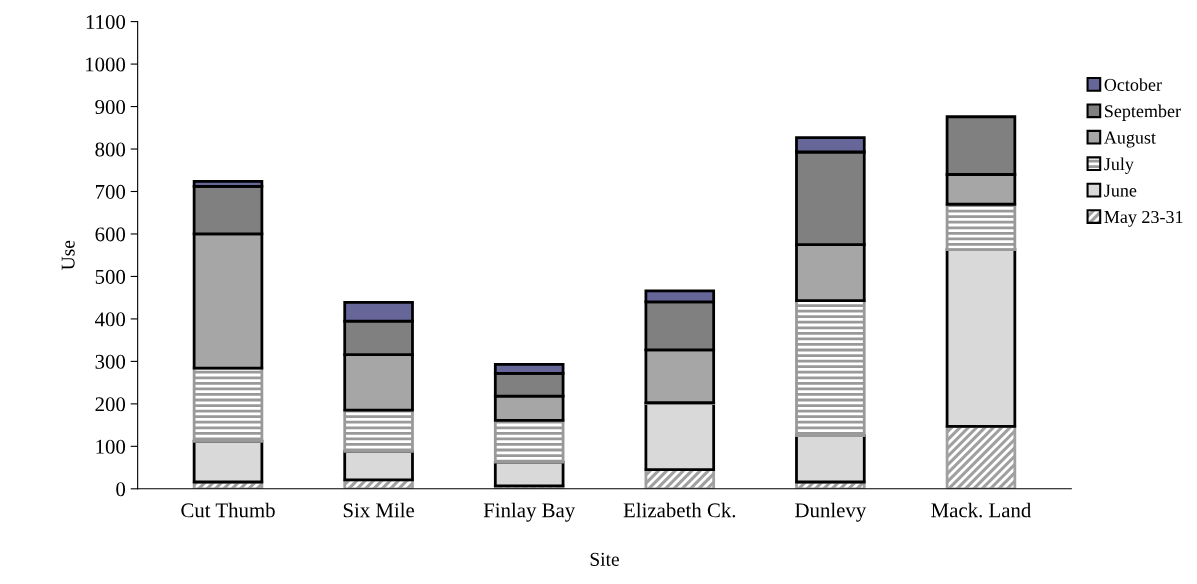  What do you see at coordinates (110, 361) in the screenshot?
I see `y-tick-label: 300` at bounding box center [110, 361].